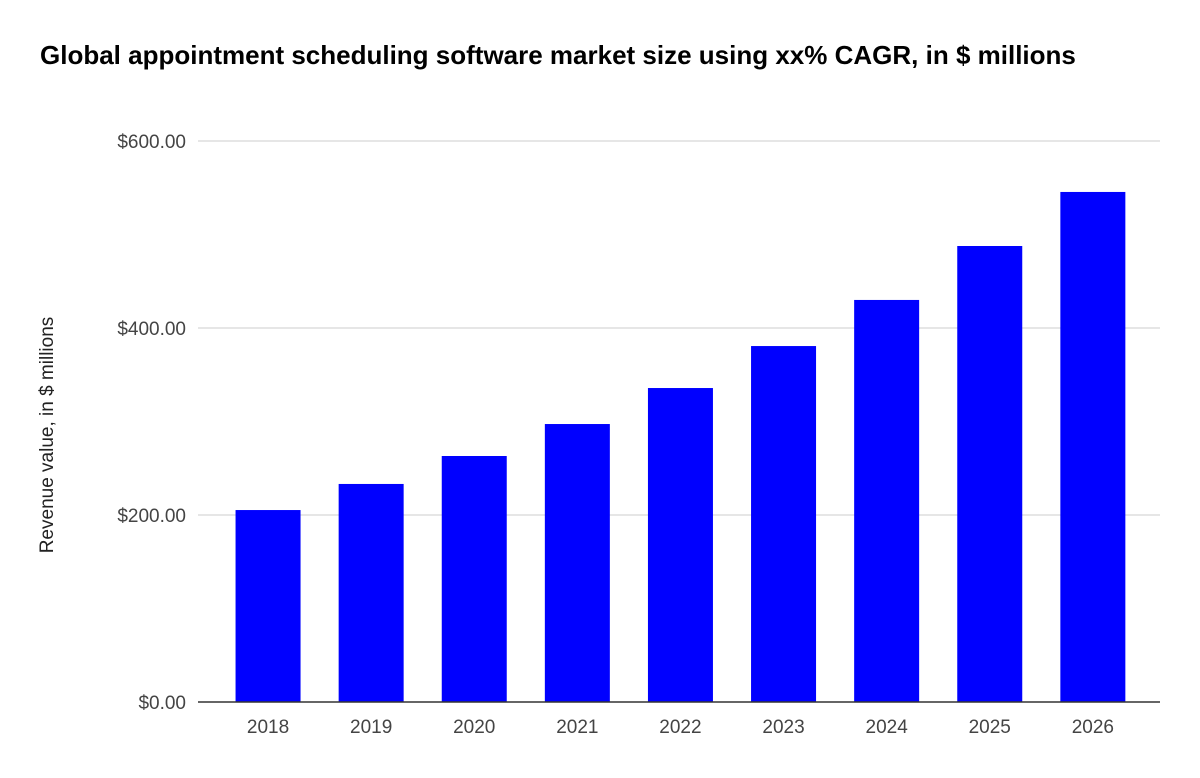  Describe the element at coordinates (151, 142) in the screenshot. I see `y-tick-label: $600.00` at that location.